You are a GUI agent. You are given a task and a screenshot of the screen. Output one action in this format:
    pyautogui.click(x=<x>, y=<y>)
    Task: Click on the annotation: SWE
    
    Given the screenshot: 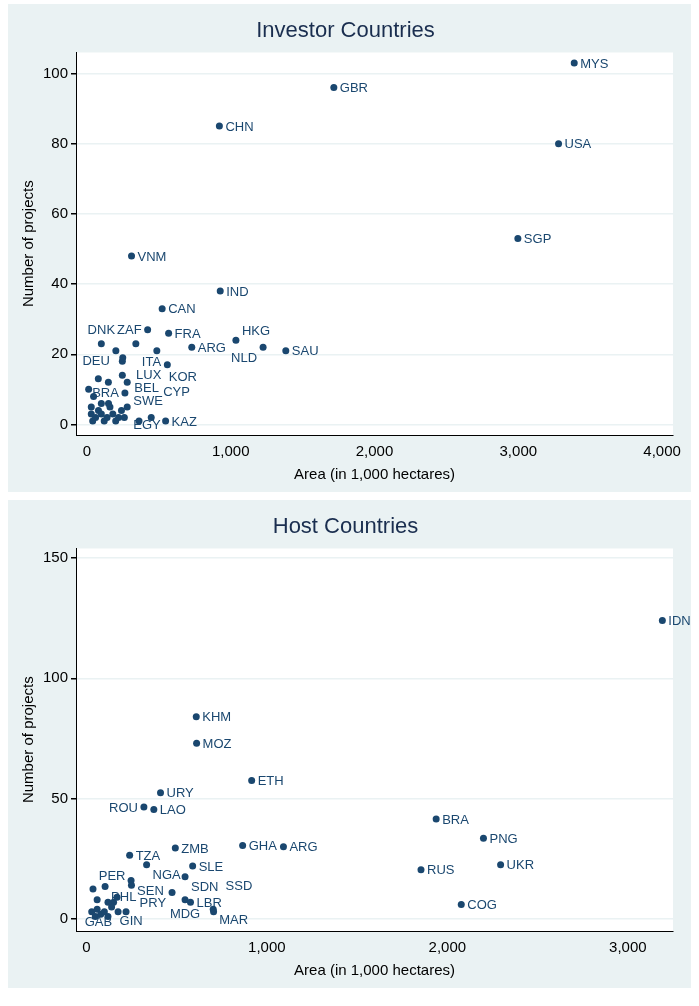 What is the action you would take?
    pyautogui.click(x=148, y=400)
    